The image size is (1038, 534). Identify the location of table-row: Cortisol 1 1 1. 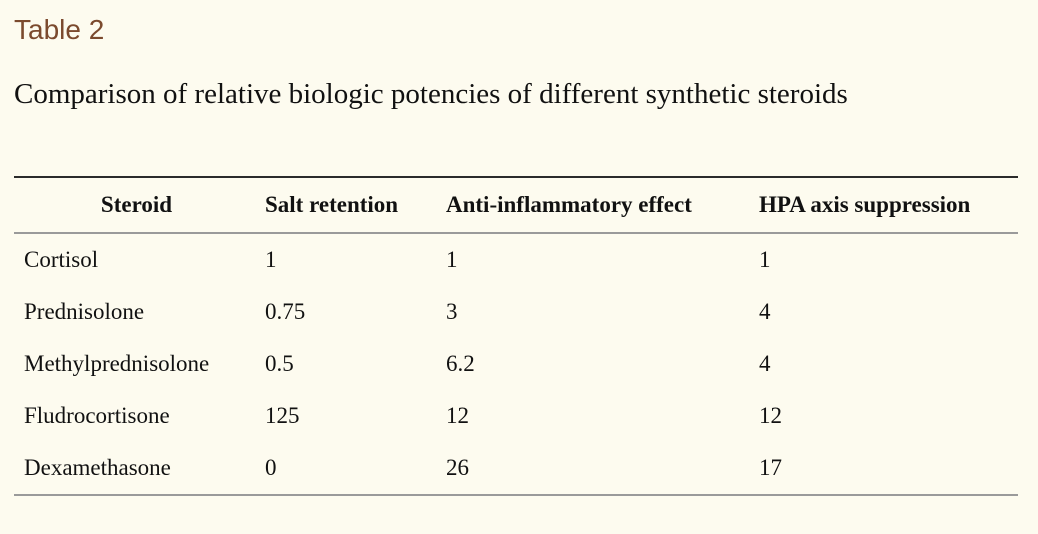
(516, 259).